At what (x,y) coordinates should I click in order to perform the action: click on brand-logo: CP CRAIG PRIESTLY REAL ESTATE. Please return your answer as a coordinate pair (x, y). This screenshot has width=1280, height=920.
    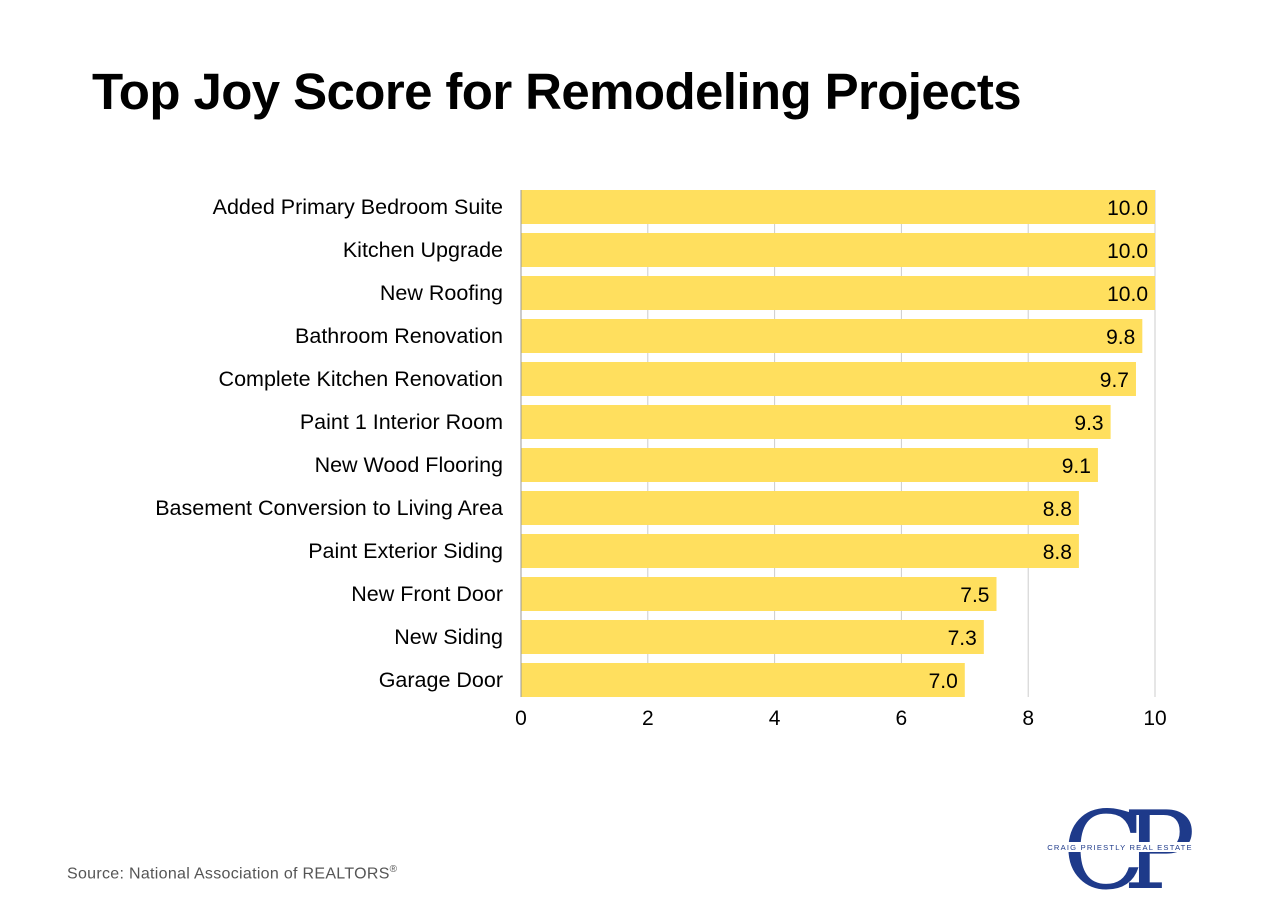
    Looking at the image, I should click on (1120, 847).